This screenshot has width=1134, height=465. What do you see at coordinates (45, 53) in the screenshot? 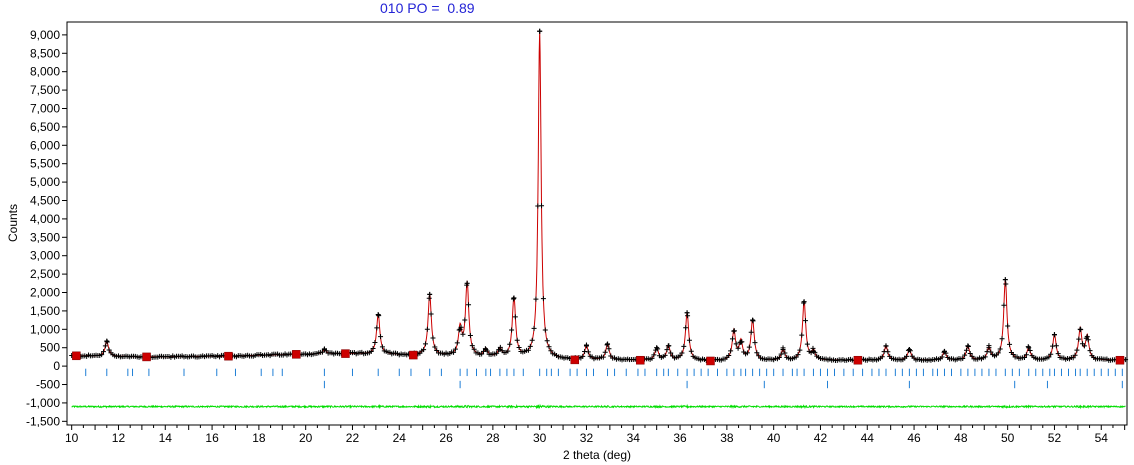
I see `y-tick-label: 8,500` at bounding box center [45, 53].